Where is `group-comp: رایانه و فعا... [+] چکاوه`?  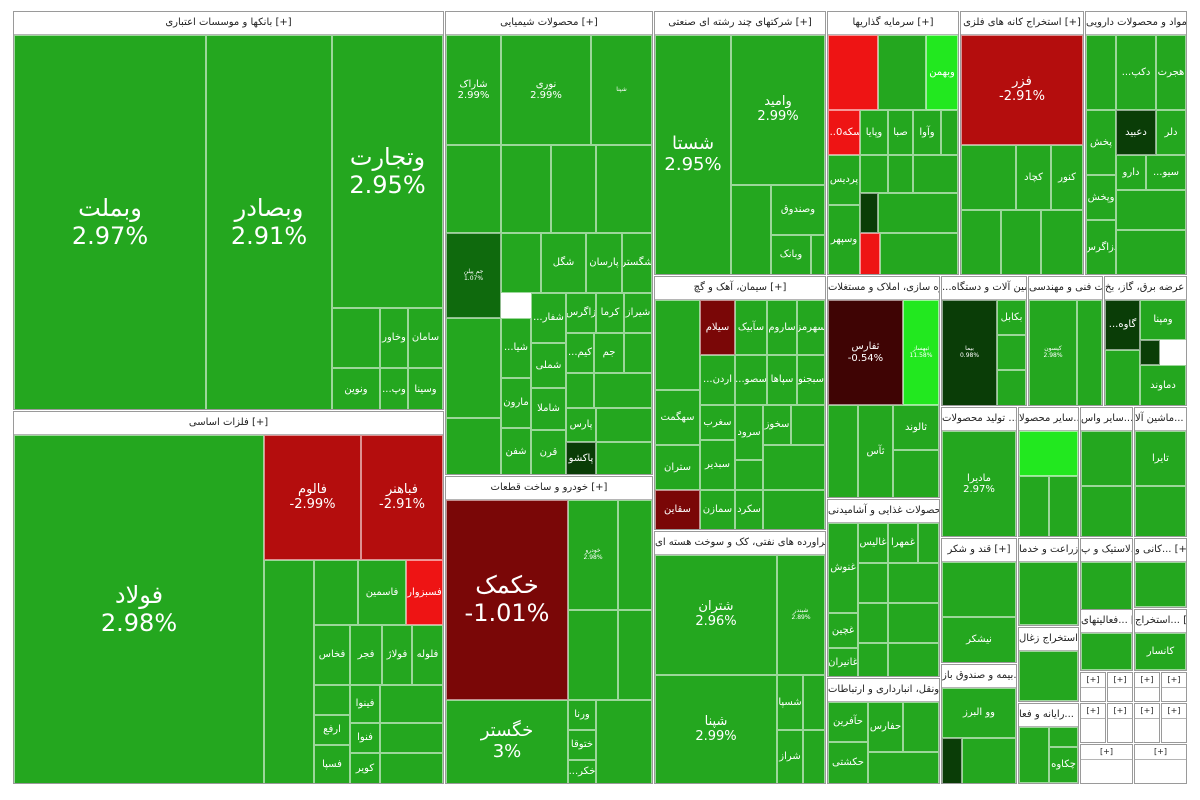 group-comp: رایانه و فعا... [+] چکاوه is located at coordinates (1048, 743).